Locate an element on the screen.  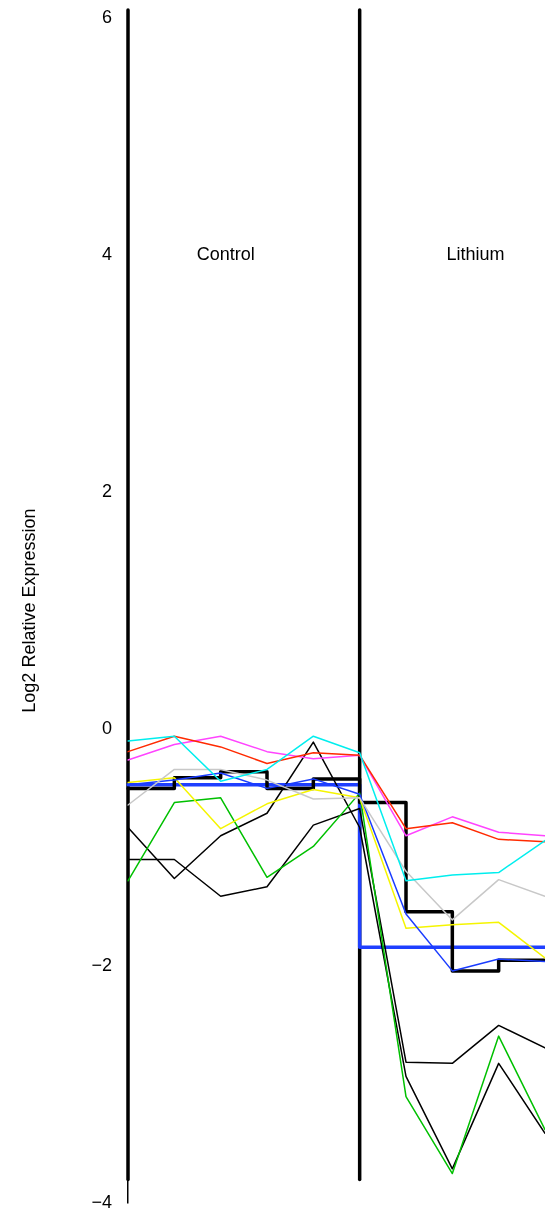
annotation: Lithium is located at coordinates (475, 254).